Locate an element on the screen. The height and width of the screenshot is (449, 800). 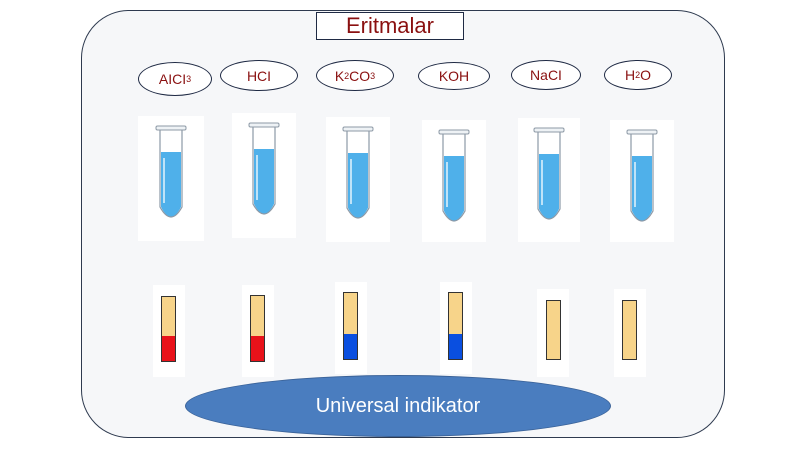
universal-indicator-base: Universal indikator is located at coordinates (398, 406).